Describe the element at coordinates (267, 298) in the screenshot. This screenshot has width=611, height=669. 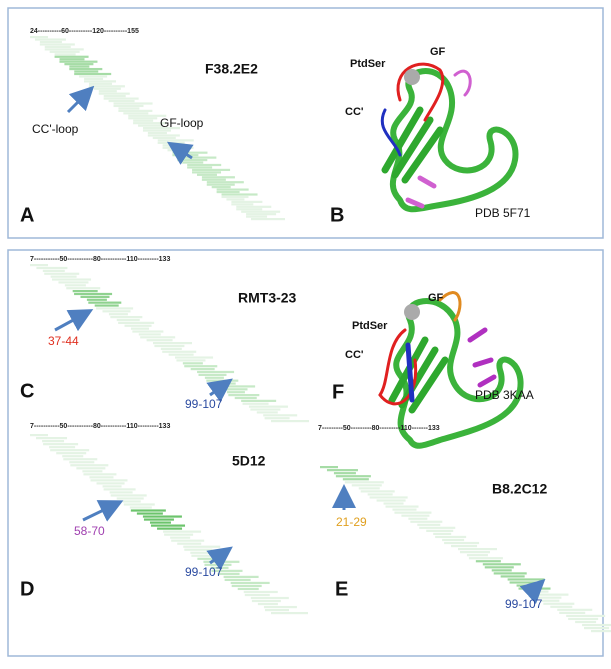
I see `panel-title: RMT3-23` at that location.